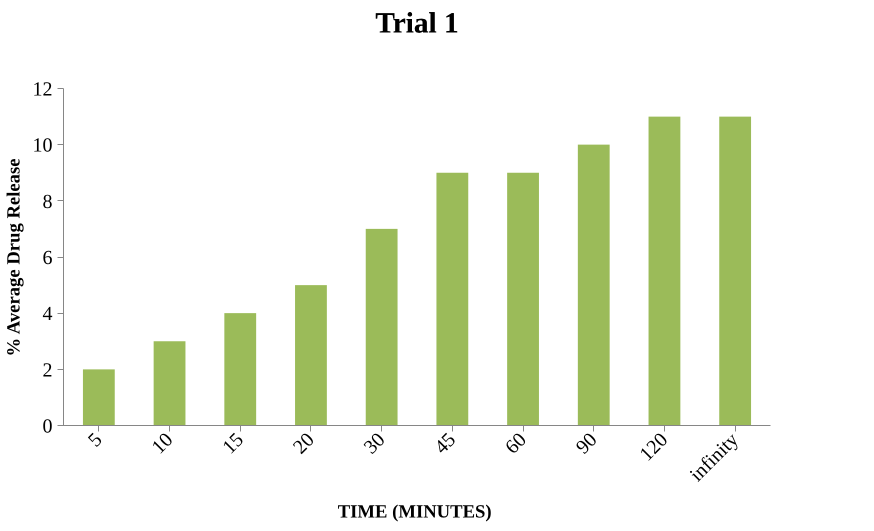 The height and width of the screenshot is (531, 874). Describe the element at coordinates (445, 443) in the screenshot. I see `x-tick-label: 45` at that location.